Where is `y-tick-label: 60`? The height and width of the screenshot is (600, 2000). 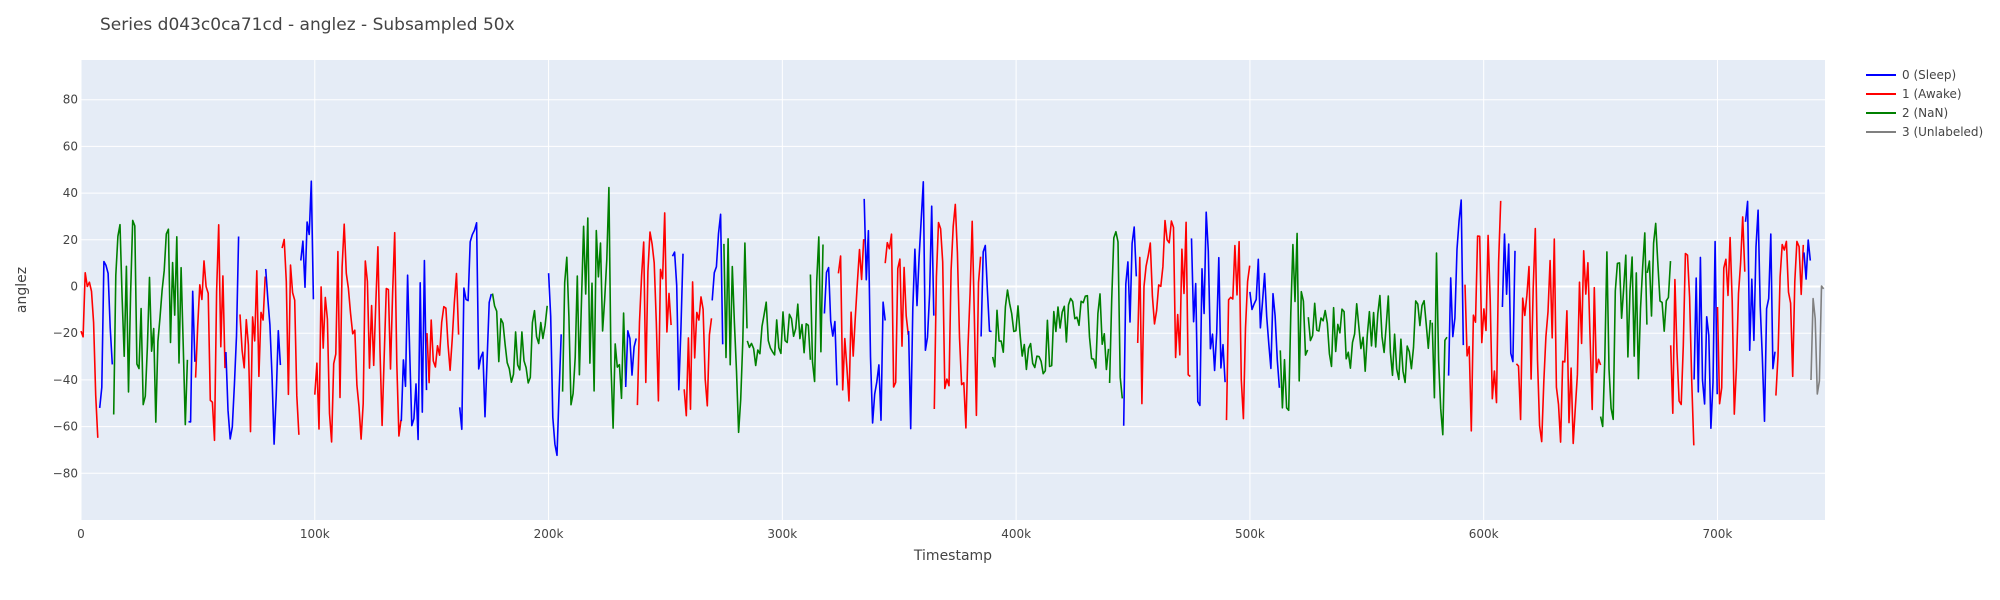
y-tick-label: 60 is located at coordinates (70, 146).